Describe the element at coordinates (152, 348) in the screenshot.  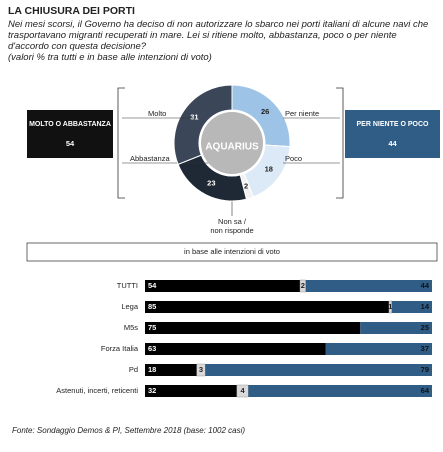
I see `bar-value: 63` at that location.